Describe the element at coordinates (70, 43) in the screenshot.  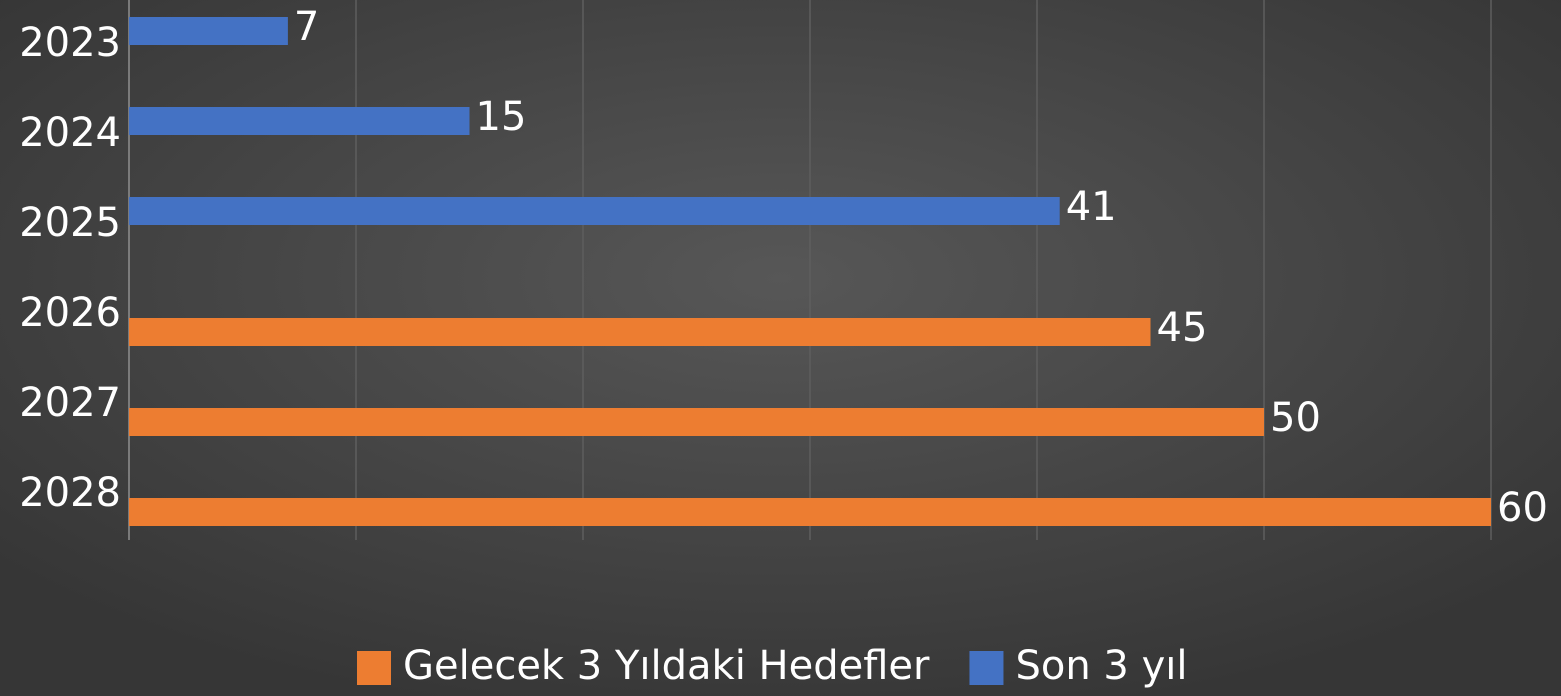
I see `y-tick-label: 2023` at that location.